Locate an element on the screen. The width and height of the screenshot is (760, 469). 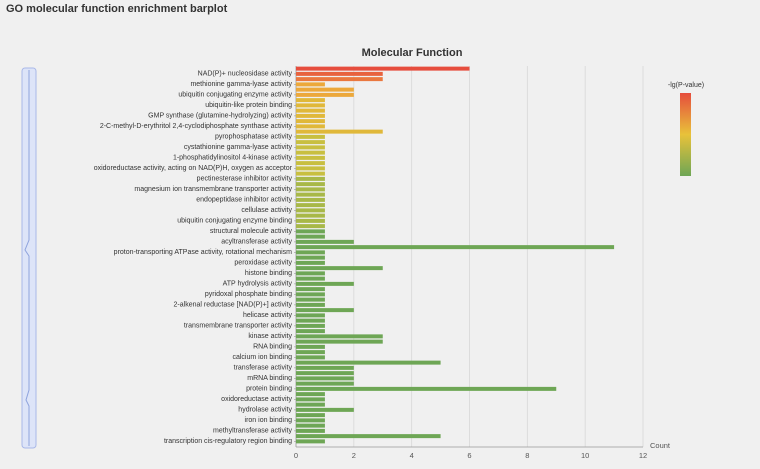
y-tick-label: methyltransferase activity is located at coordinates (252, 431).